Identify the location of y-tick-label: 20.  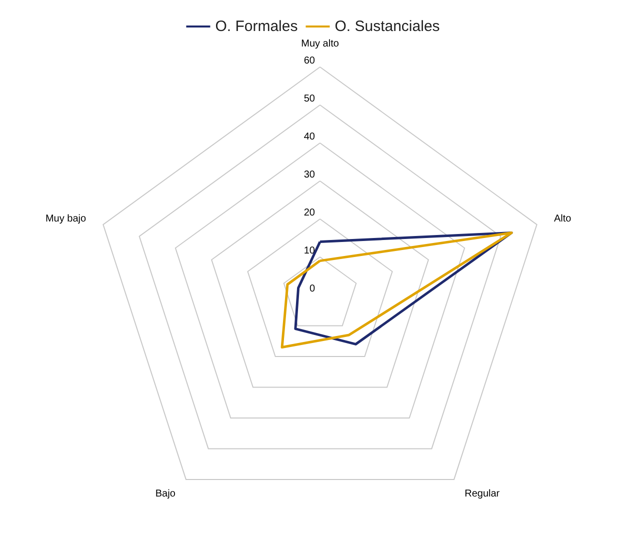
(310, 213).